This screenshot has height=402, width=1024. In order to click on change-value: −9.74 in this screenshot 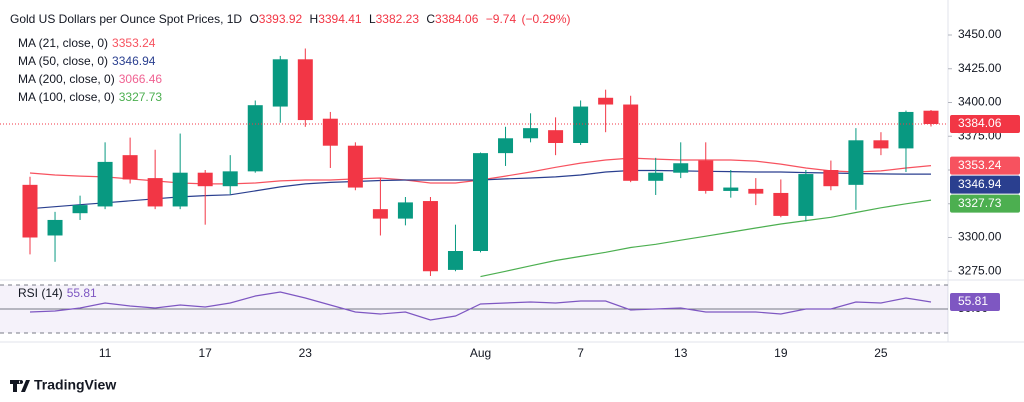, I will do `click(501, 19)`.